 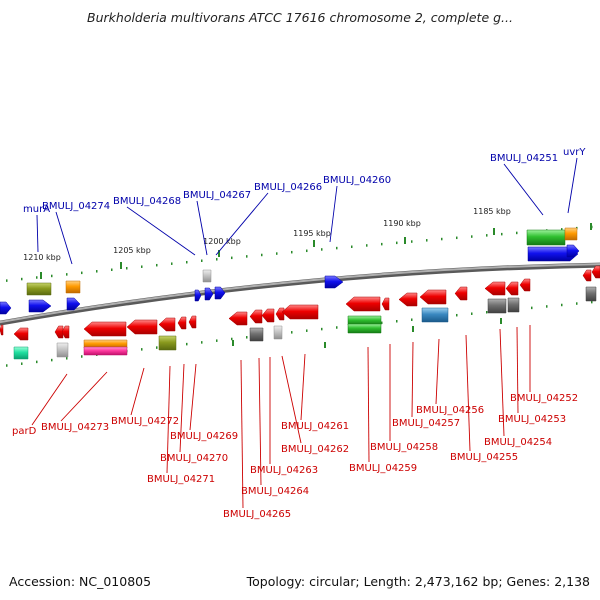 I want to click on bottom-gene-label: BMULJ_04259, so click(x=383, y=468).